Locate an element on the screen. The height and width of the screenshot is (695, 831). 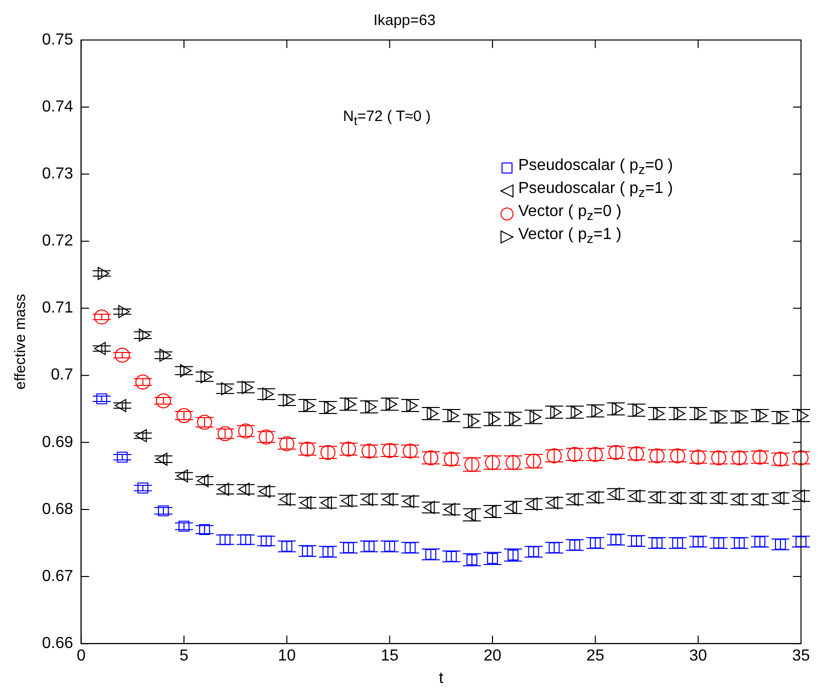
y-tick-label: 0.66 is located at coordinates (58, 643).